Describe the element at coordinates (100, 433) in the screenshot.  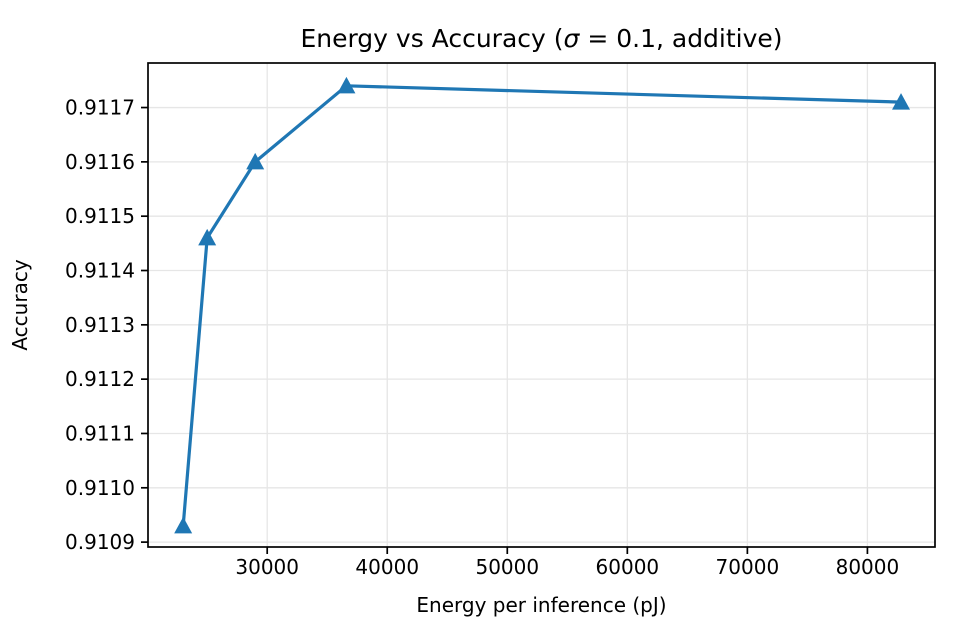
I see `y-tick-label: 0.9111` at that location.